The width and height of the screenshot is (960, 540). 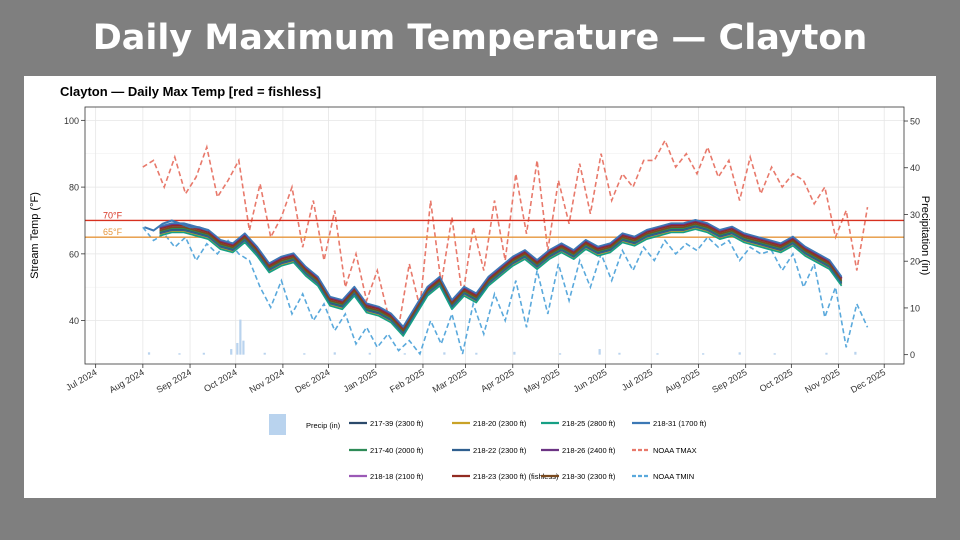 I want to click on x-tick-label: Jul 2025, so click(x=637, y=380).